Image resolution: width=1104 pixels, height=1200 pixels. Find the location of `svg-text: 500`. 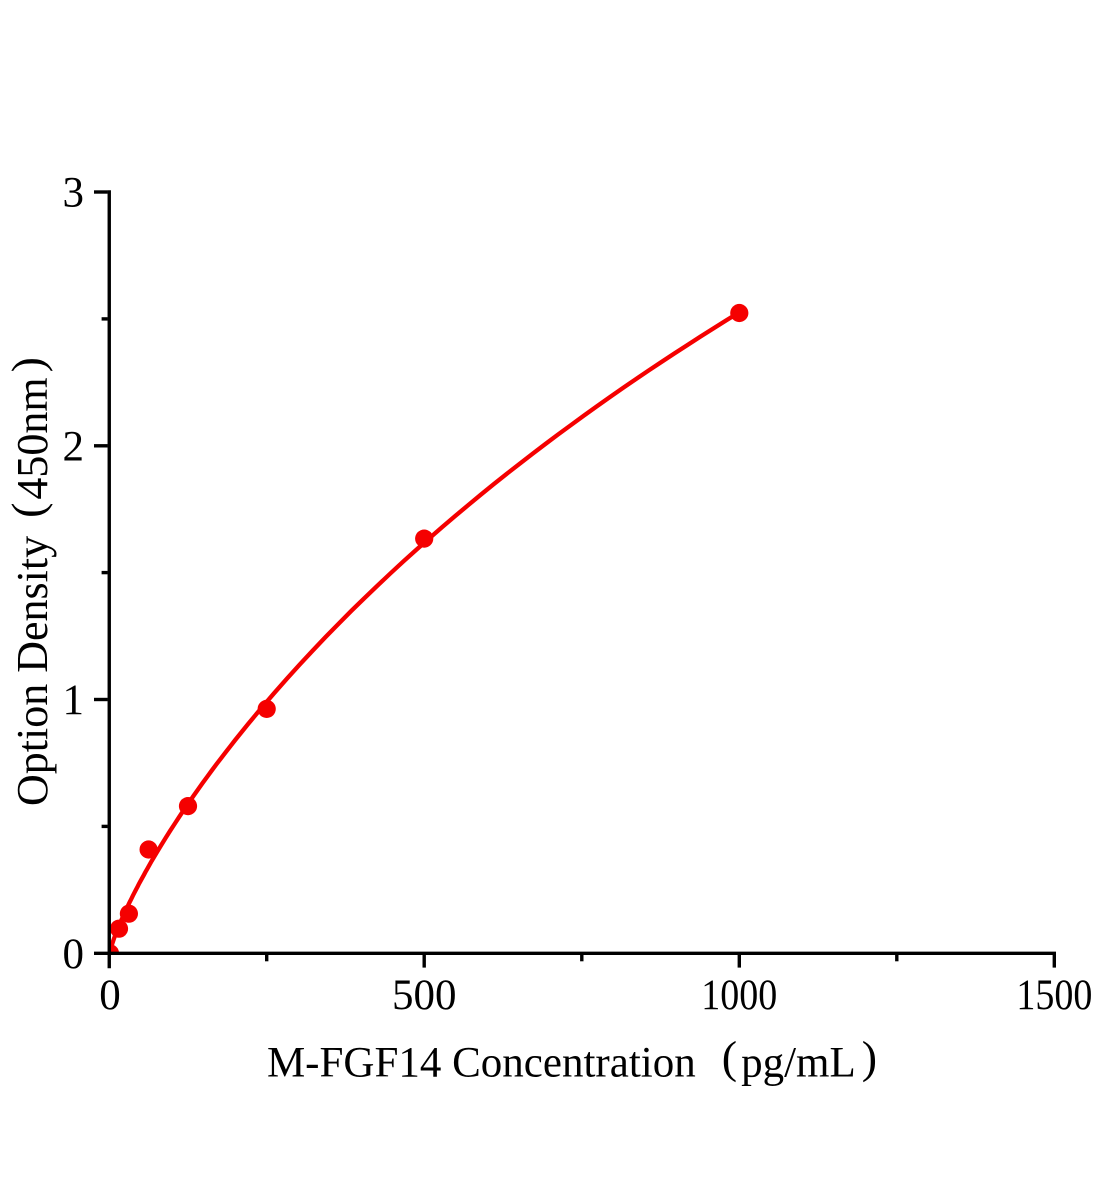

svg-text: 500 is located at coordinates (424, 995).